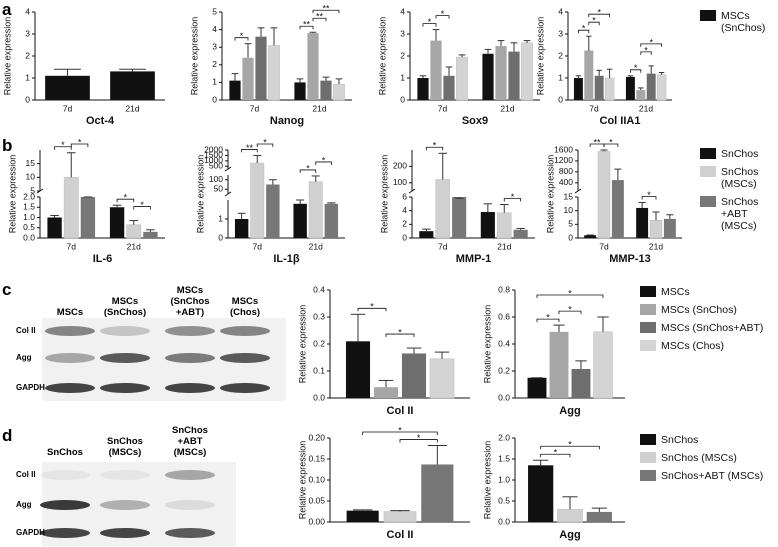 Image resolution: width=778 pixels, height=547 pixels. I want to click on legend-label: SnChos, so click(740, 154).